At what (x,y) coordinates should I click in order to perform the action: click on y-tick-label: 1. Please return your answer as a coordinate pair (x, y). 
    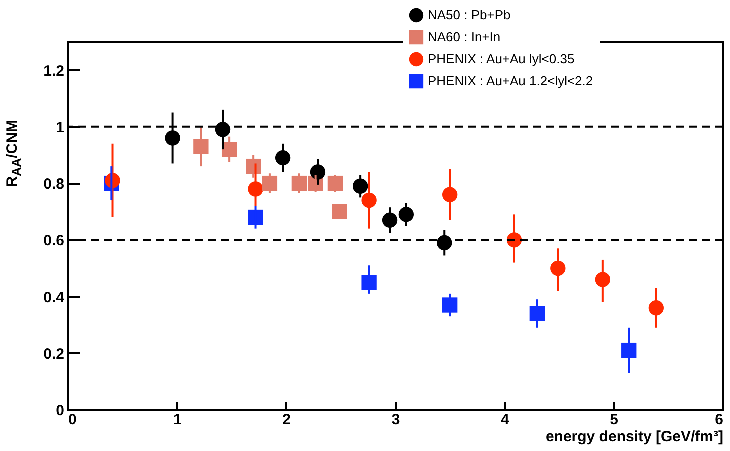
    Looking at the image, I should click on (60, 127).